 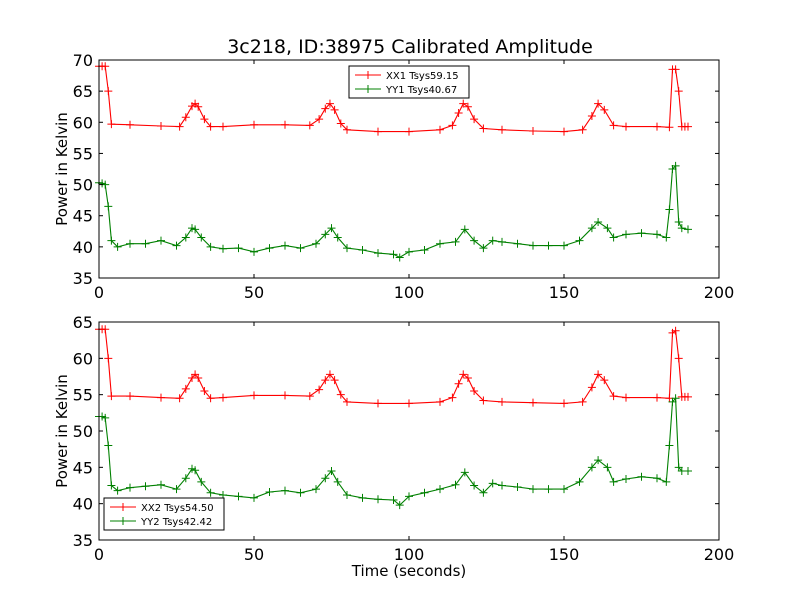 I want to click on top-y-tick-label: 50, so click(x=83, y=185).